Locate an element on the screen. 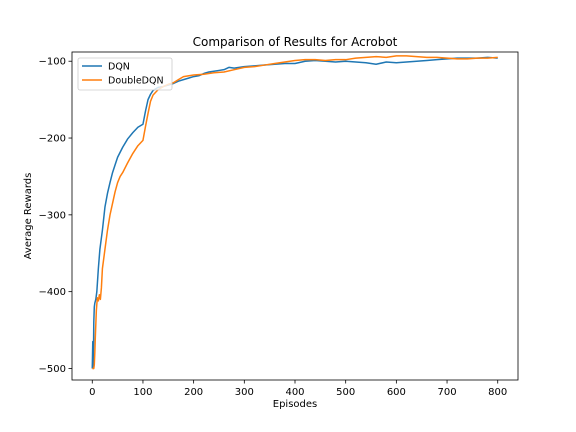 This screenshot has width=576, height=432. x-axis: 0 100 200 300 400 500 600 700 800 is located at coordinates (298, 389).